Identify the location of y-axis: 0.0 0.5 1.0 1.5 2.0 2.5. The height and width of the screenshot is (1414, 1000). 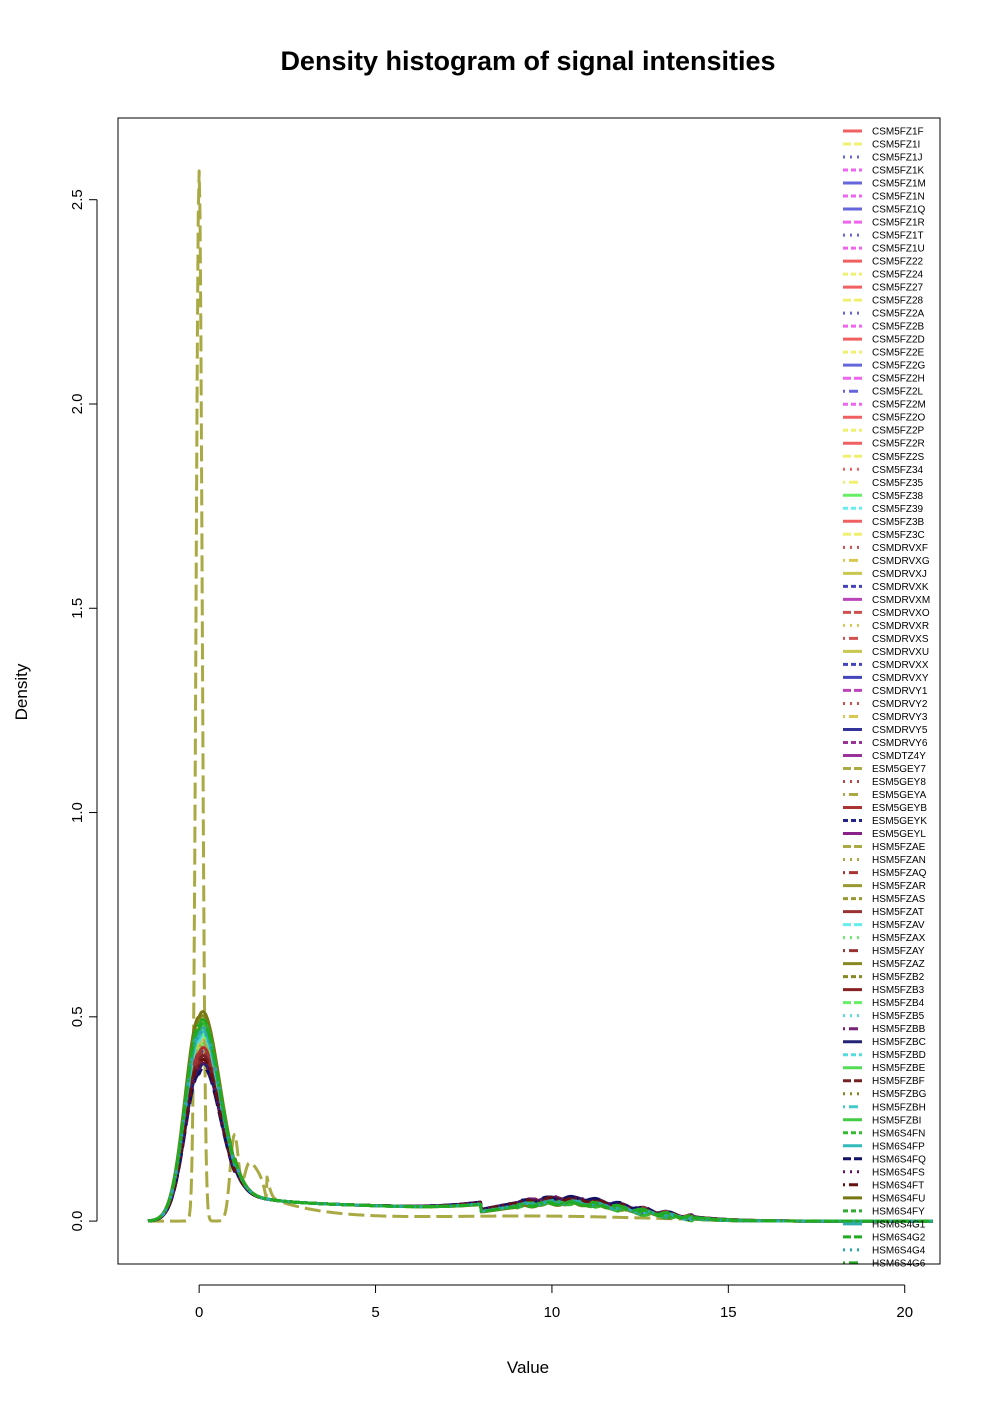
(83, 710).